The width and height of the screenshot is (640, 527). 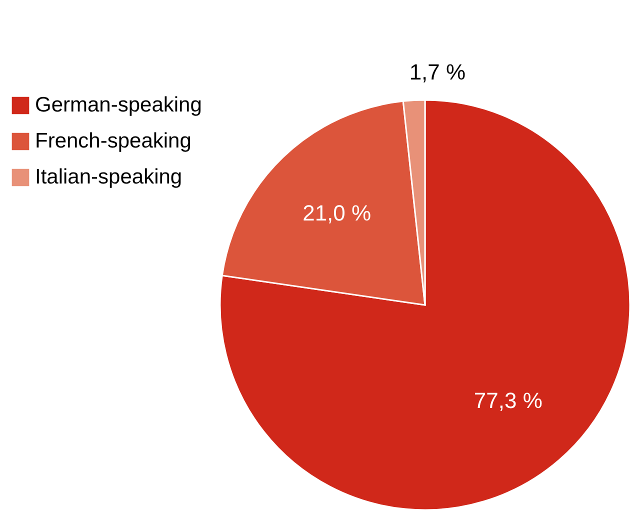 I want to click on legend-label: Italian-speaking, so click(x=108, y=177).